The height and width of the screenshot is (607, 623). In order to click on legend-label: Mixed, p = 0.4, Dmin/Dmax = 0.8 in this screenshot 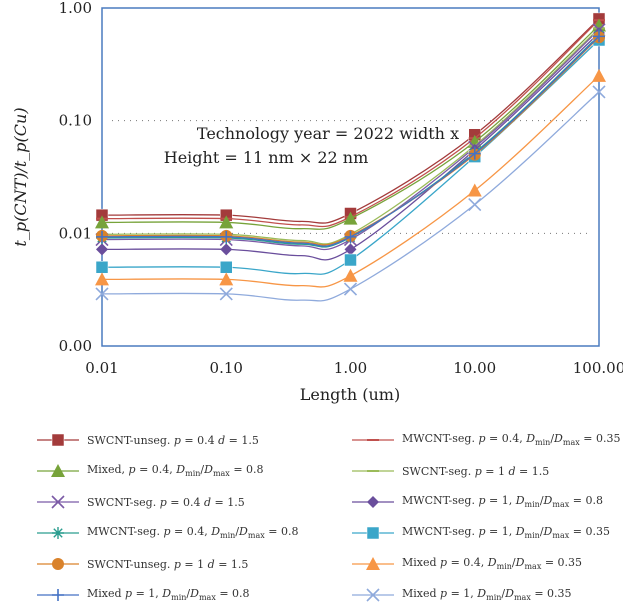, I will do `click(175, 471)`.